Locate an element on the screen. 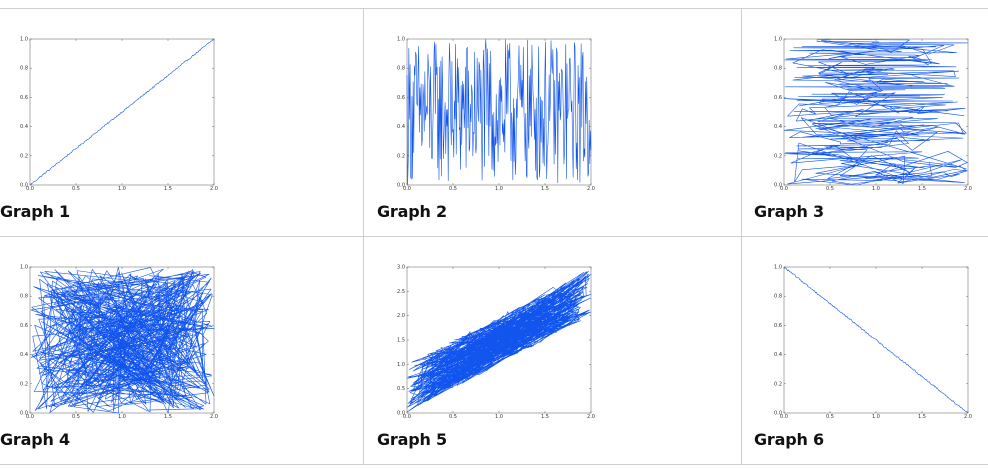 The width and height of the screenshot is (988, 469). y-tick-label: 2.0 is located at coordinates (401, 316).